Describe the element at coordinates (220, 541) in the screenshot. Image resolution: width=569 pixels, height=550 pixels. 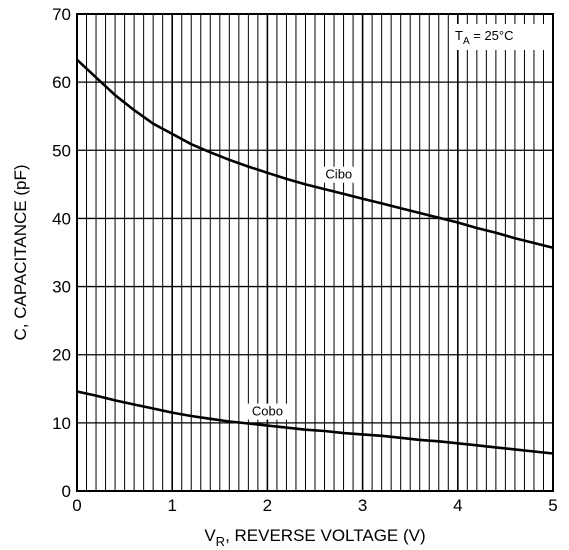
I see `x-axis-label-sub: R` at that location.